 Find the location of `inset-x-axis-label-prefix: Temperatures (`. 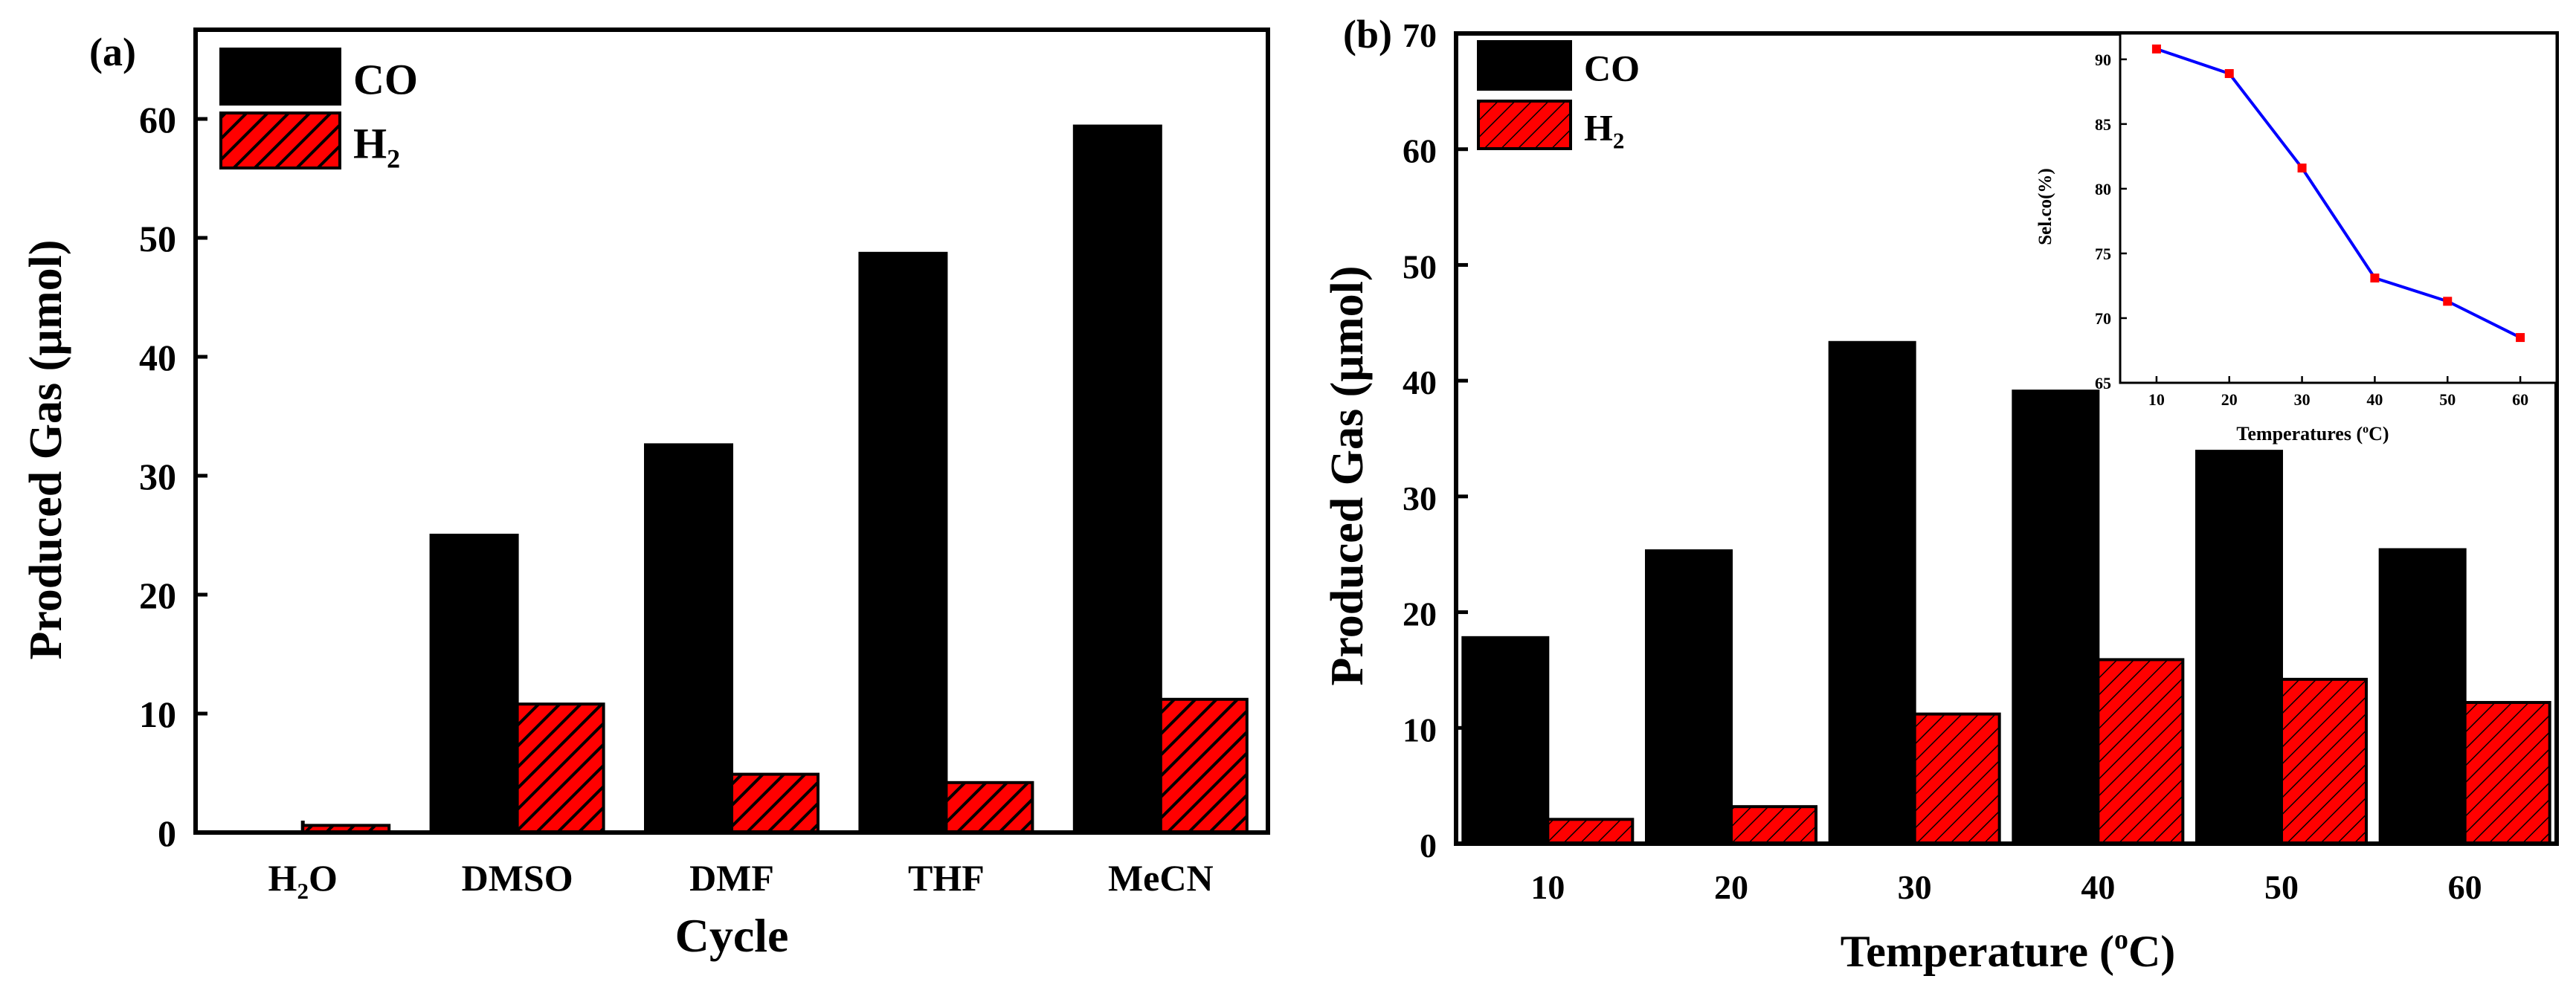

inset-x-axis-label-prefix: Temperatures ( is located at coordinates (2299, 434).